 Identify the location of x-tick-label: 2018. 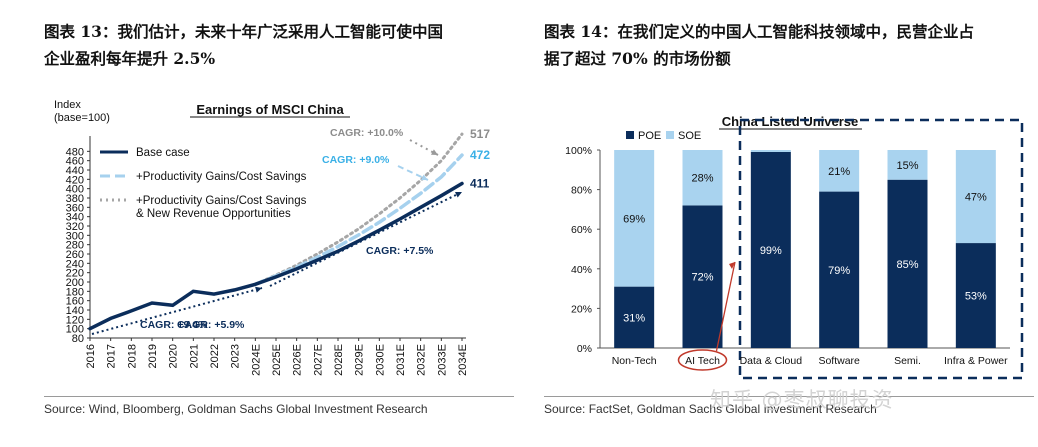
(132, 356).